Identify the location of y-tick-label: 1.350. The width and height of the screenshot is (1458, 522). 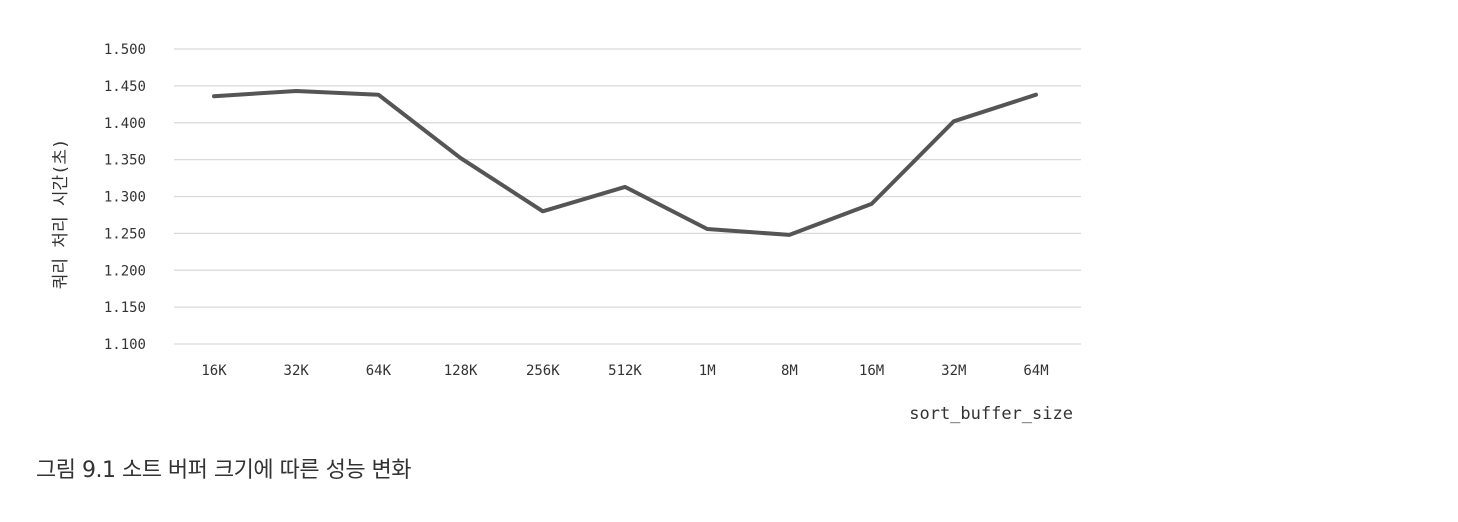
(125, 161).